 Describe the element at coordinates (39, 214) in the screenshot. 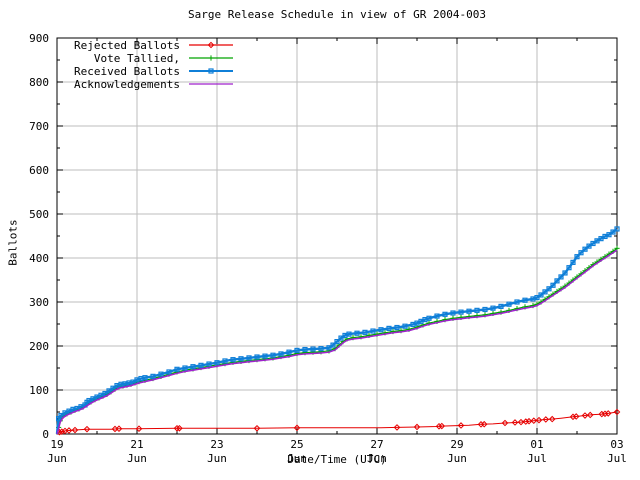

I see `svg-text: 500` at that location.